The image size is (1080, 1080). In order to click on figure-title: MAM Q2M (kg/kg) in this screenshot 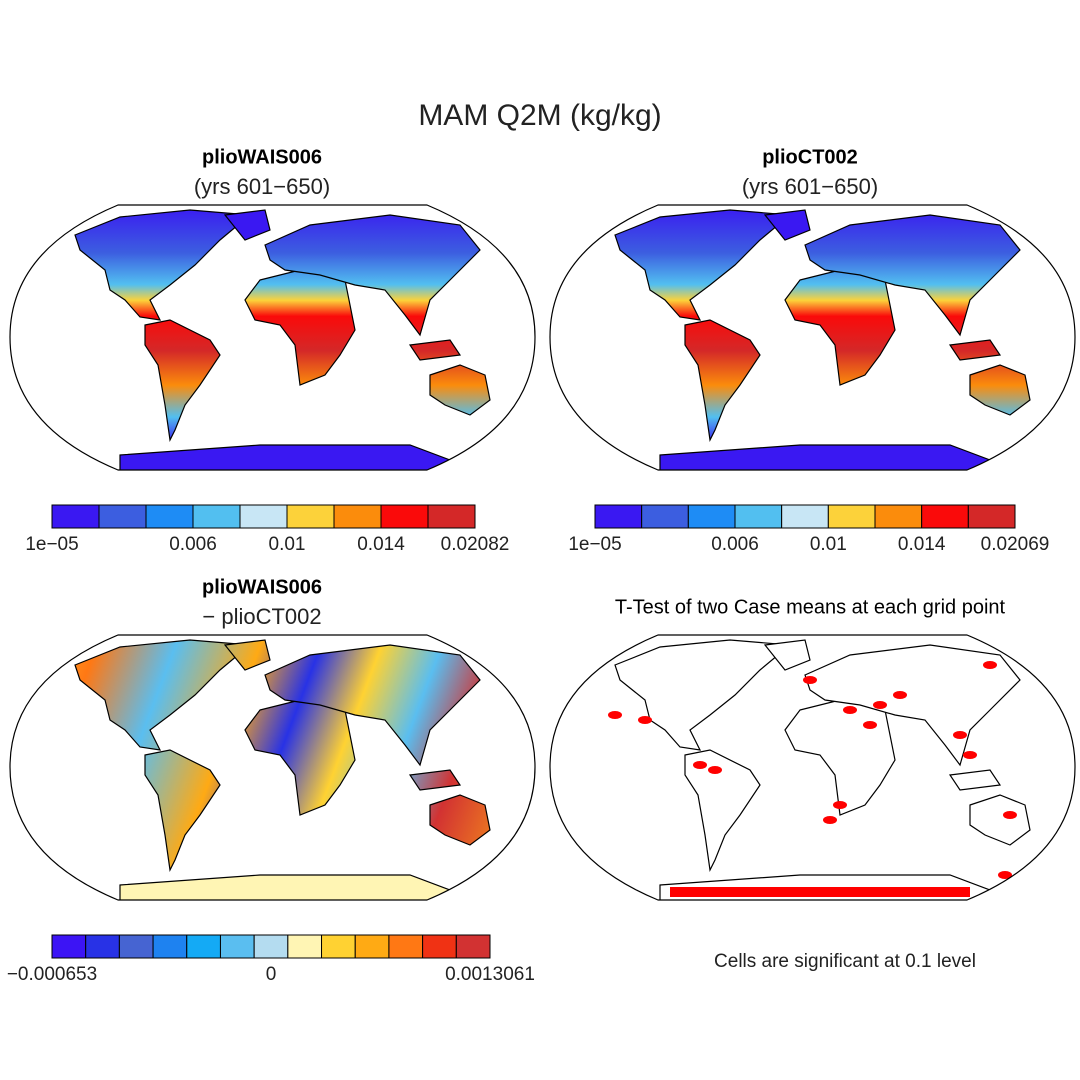, I will do `click(539, 115)`.